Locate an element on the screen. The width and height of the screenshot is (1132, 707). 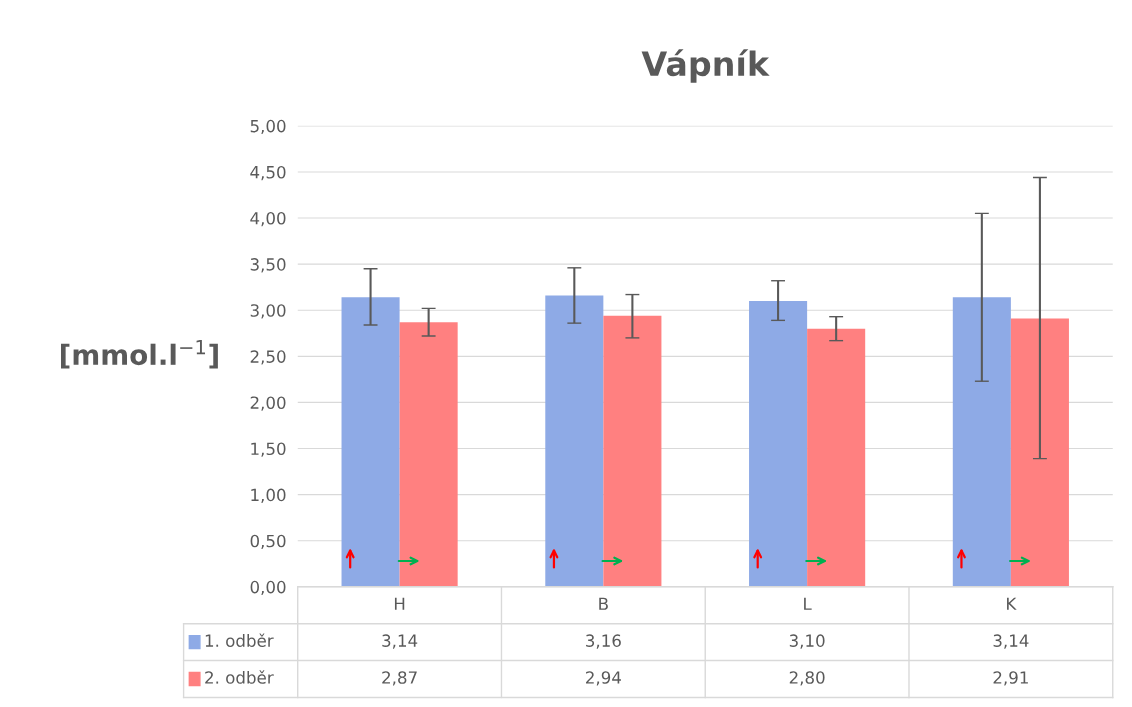
x-tick-label: B is located at coordinates (603, 603).